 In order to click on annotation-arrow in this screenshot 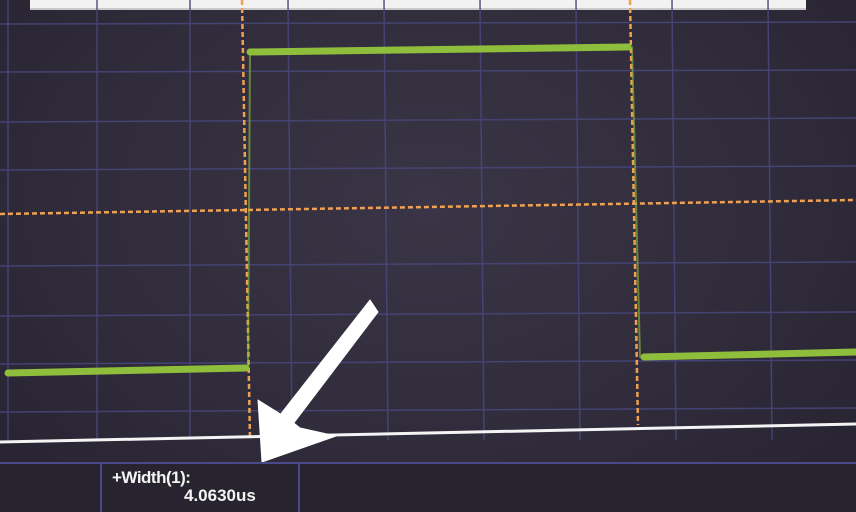, I will do `click(318, 380)`.